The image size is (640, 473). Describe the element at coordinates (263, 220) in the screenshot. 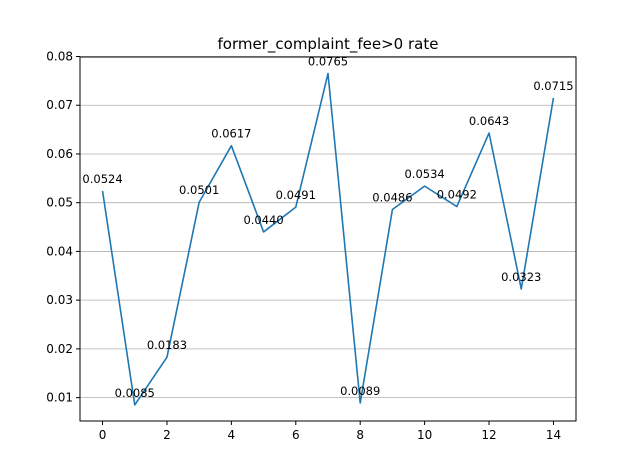

I see `data-label: 0.0440` at that location.